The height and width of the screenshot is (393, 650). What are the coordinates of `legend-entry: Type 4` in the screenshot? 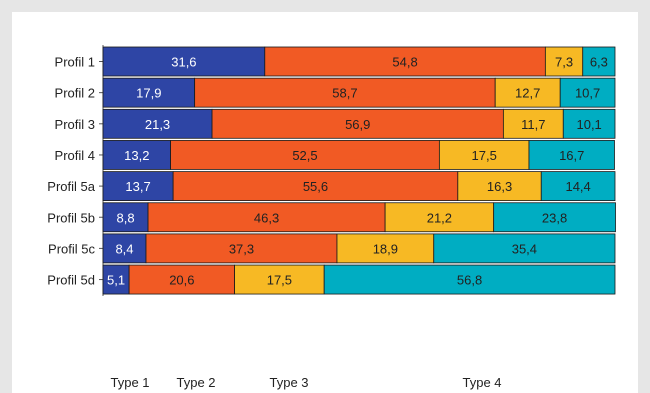 It's located at (481, 382).